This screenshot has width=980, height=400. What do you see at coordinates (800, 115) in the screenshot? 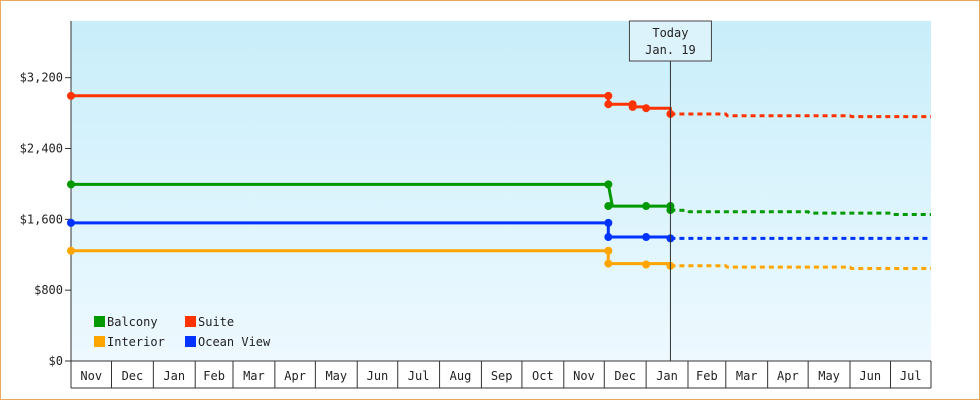
I see `series-forecast-suite` at bounding box center [800, 115].